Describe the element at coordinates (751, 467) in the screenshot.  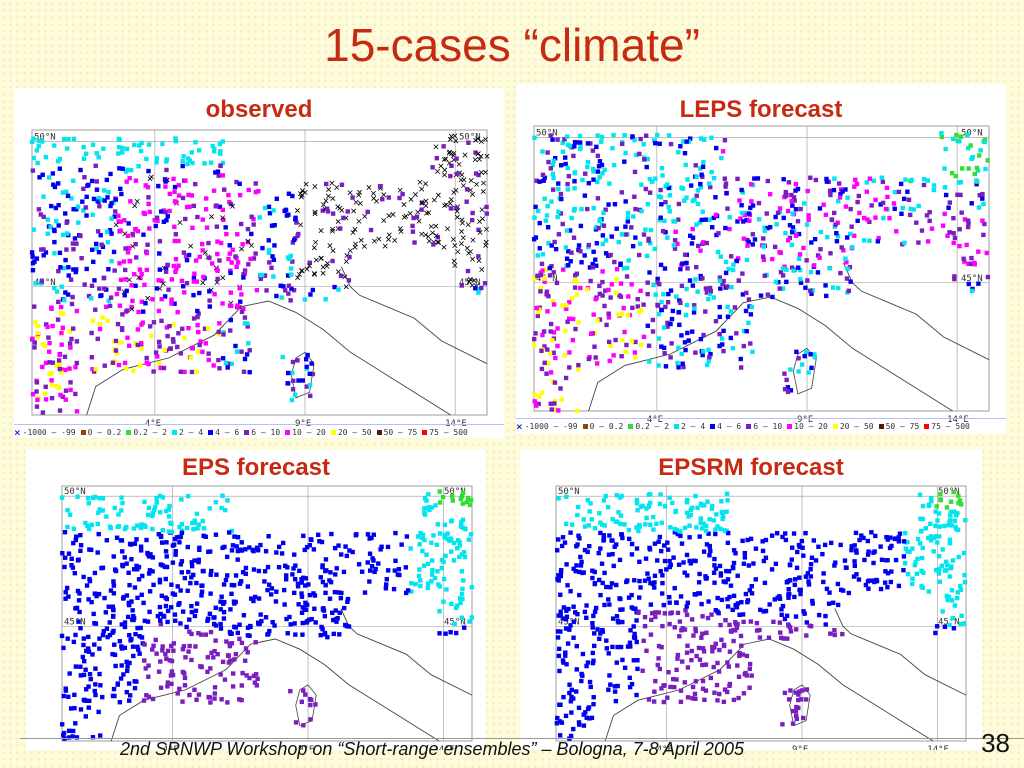
I see `panel-title-epsrm: EPSRM forecast` at that location.